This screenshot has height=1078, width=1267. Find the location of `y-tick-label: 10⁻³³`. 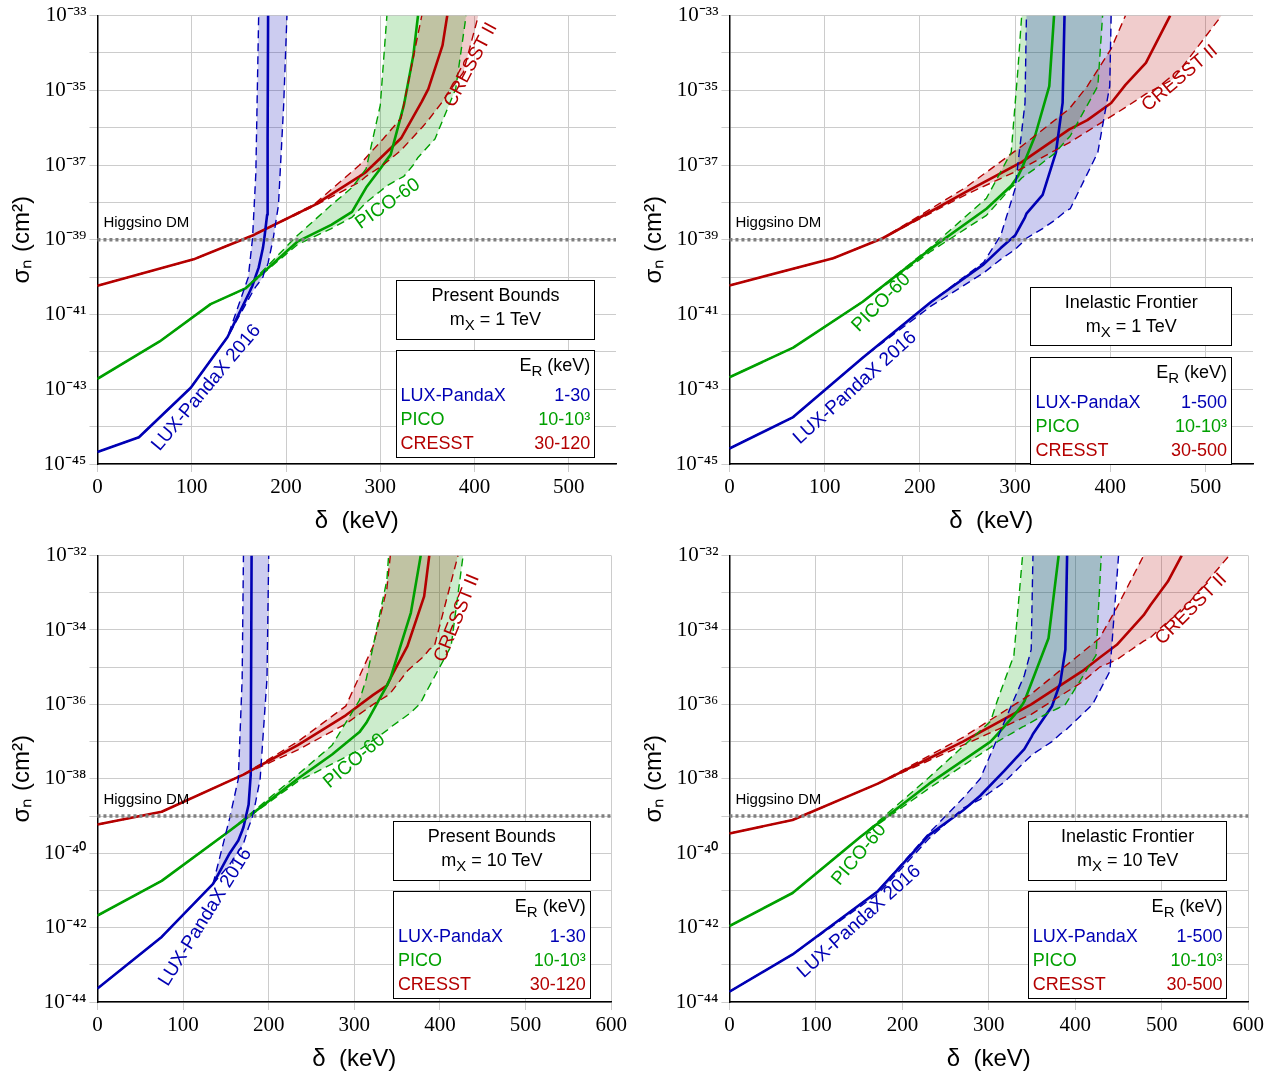

y-tick-label: 10⁻³³ is located at coordinates (698, 14).